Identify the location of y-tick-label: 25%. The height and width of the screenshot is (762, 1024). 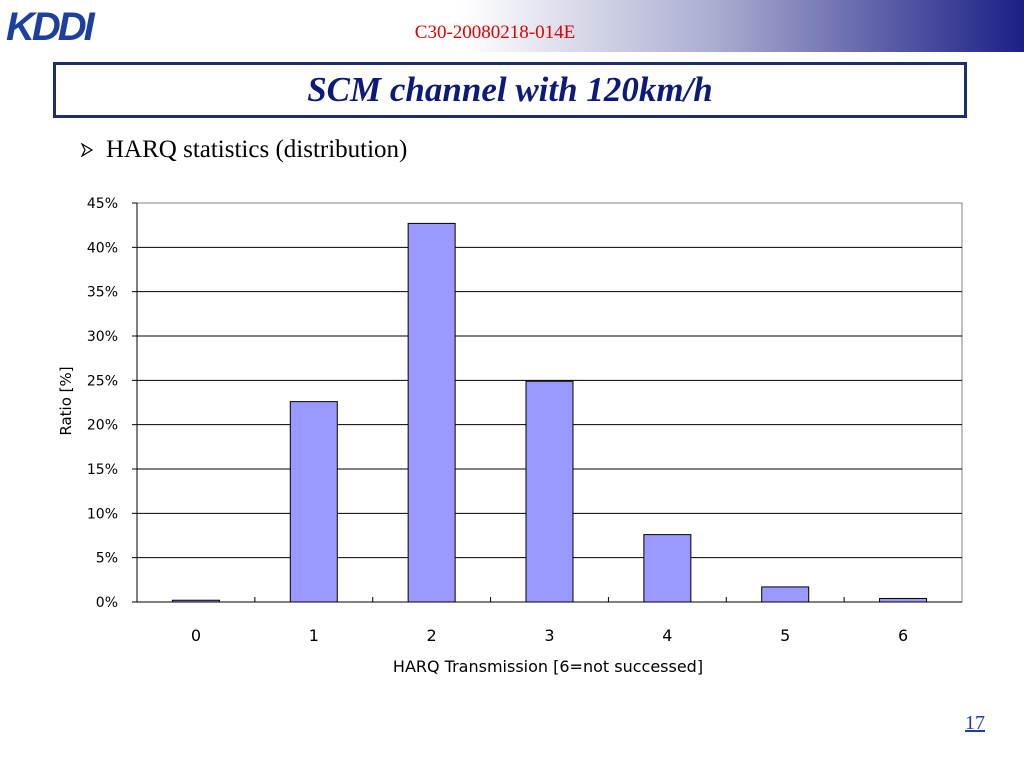
(102, 381).